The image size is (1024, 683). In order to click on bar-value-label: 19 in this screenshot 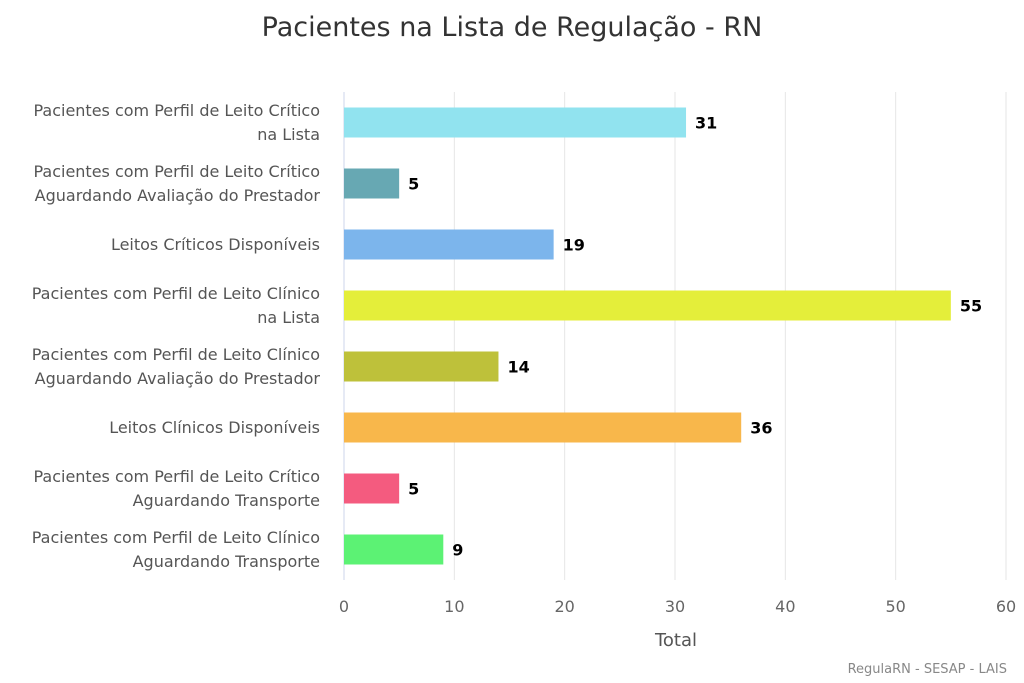, I will do `click(574, 245)`.